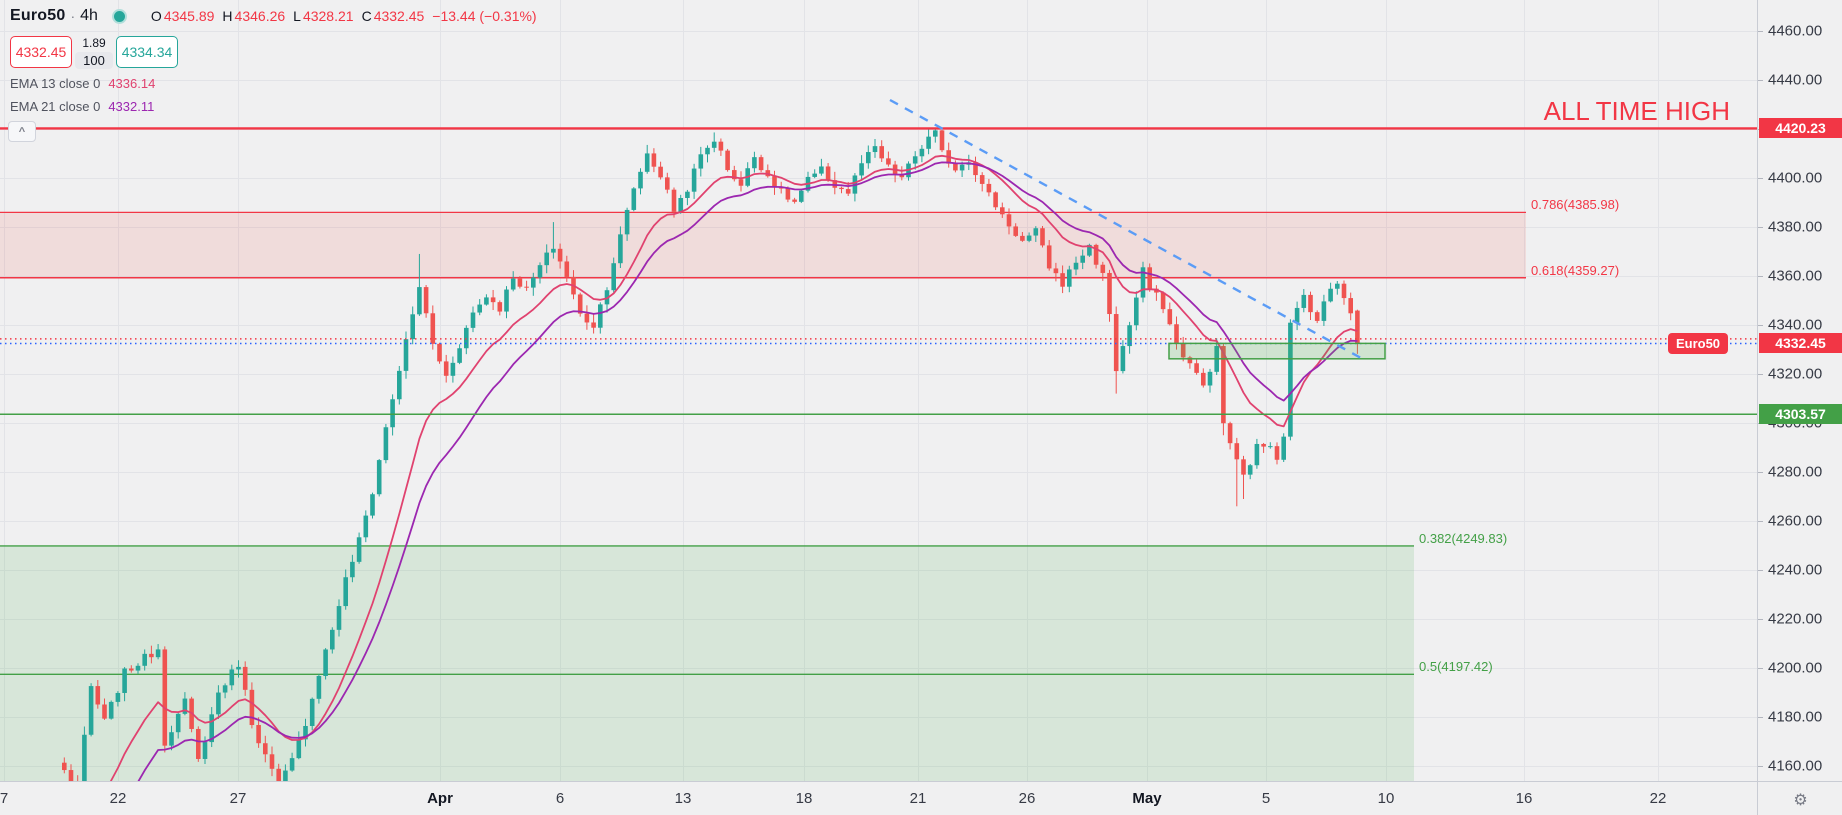  I want to click on chart-settings-gear-icon: ⚙, so click(1800, 799).